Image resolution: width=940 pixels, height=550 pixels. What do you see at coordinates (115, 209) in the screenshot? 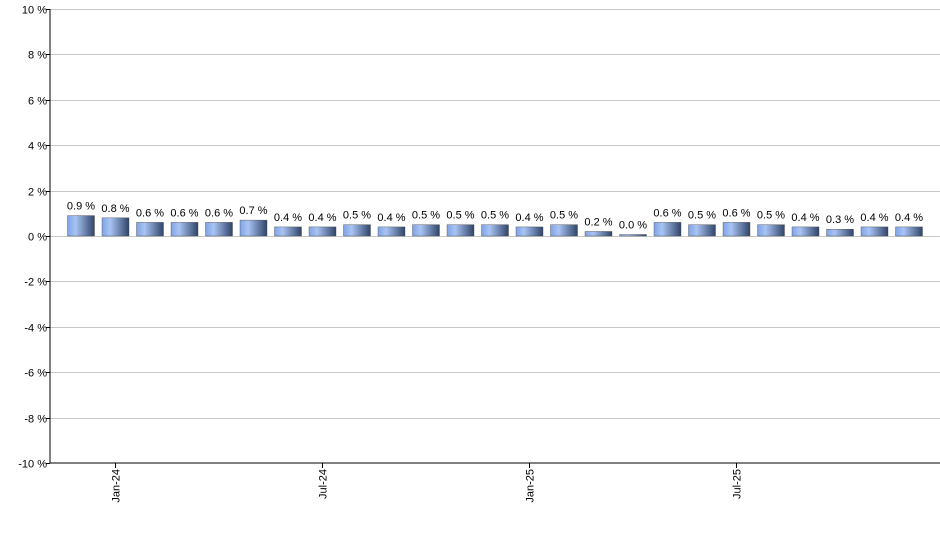
I see `data-label: 0.8 %` at bounding box center [115, 209].